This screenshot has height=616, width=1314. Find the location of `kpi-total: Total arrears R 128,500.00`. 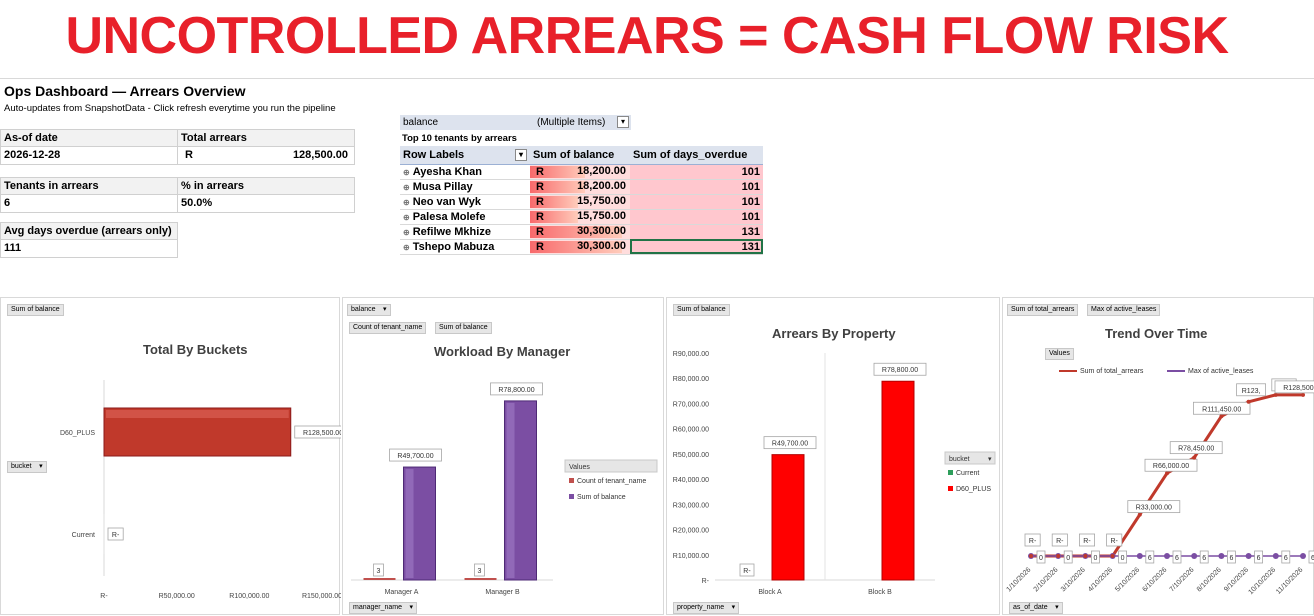

kpi-total: Total arrears R 128,500.00 is located at coordinates (266, 147).